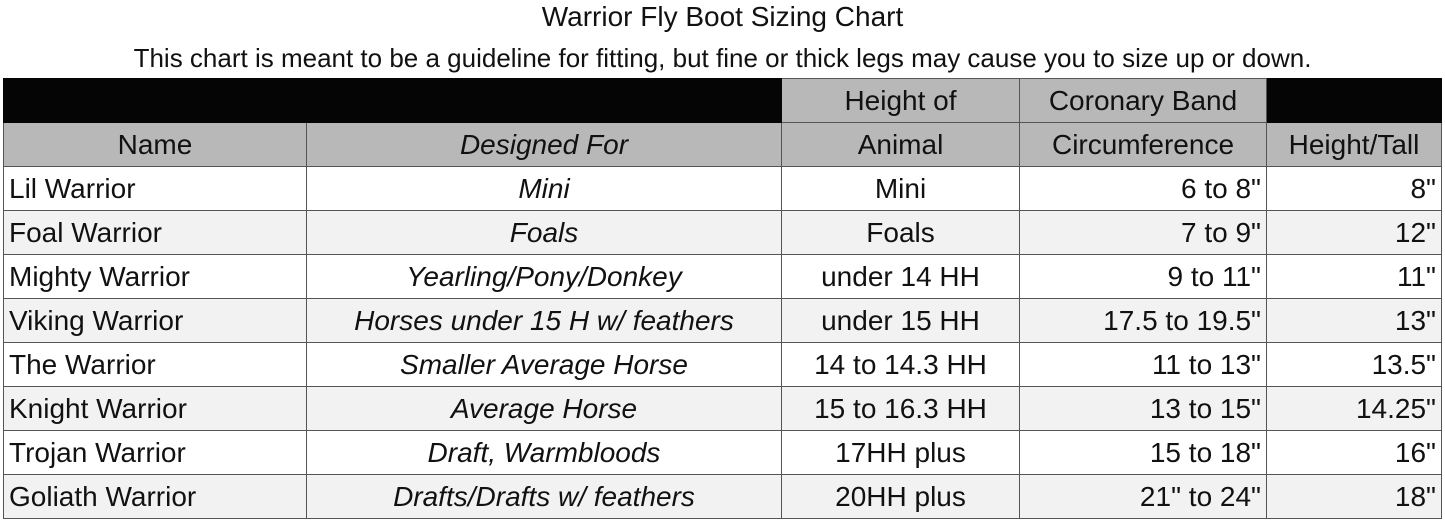 The image size is (1445, 523). What do you see at coordinates (155, 408) in the screenshot?
I see `cell-name: Knight Warrior` at bounding box center [155, 408].